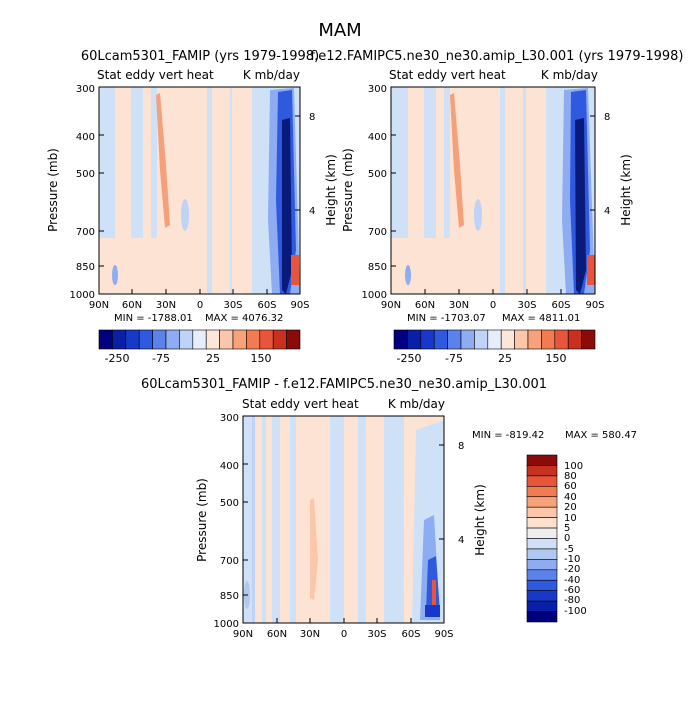 Image resolution: width=695 pixels, height=710 pixels. Describe the element at coordinates (409, 358) in the screenshot. I see `colorbar-label: -250` at that location.